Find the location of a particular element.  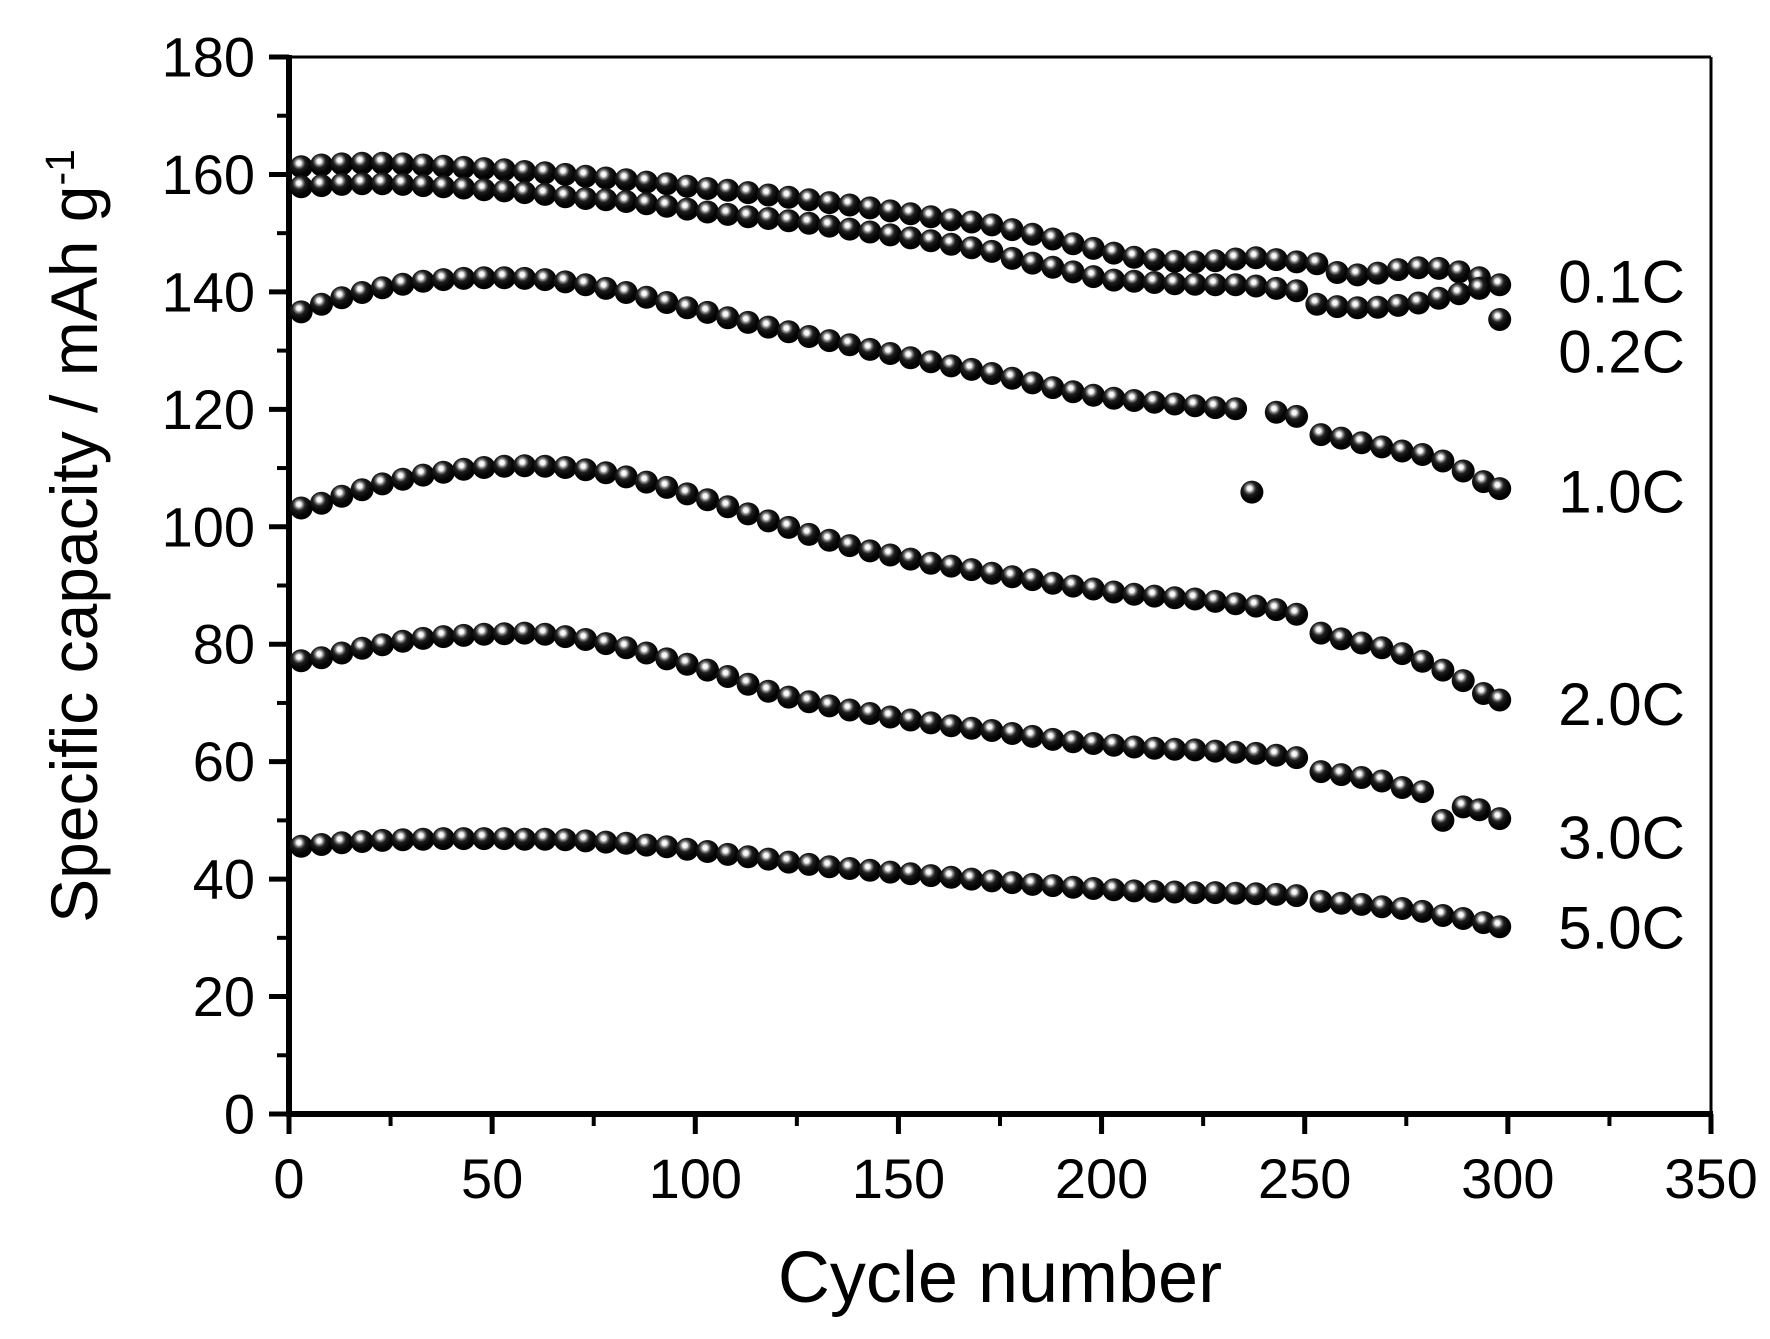

y-tick-label: 140 is located at coordinates (208, 291).